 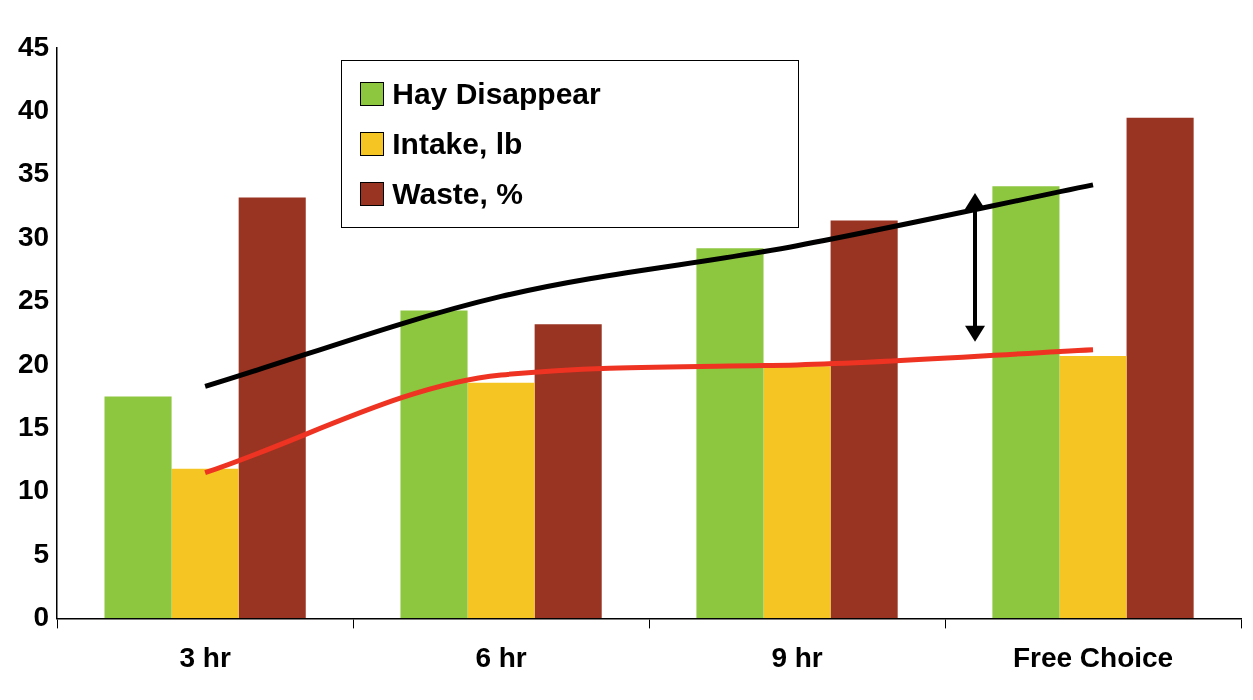 What do you see at coordinates (33, 173) in the screenshot?
I see `y-tick-label: 35` at bounding box center [33, 173].